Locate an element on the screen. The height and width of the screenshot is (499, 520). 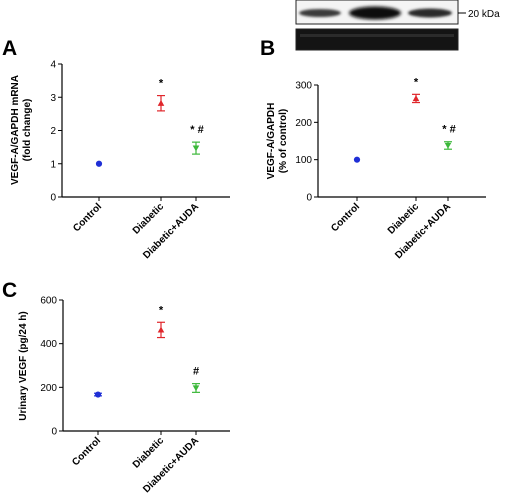
y-tick-label: 4 is located at coordinates (53, 65).